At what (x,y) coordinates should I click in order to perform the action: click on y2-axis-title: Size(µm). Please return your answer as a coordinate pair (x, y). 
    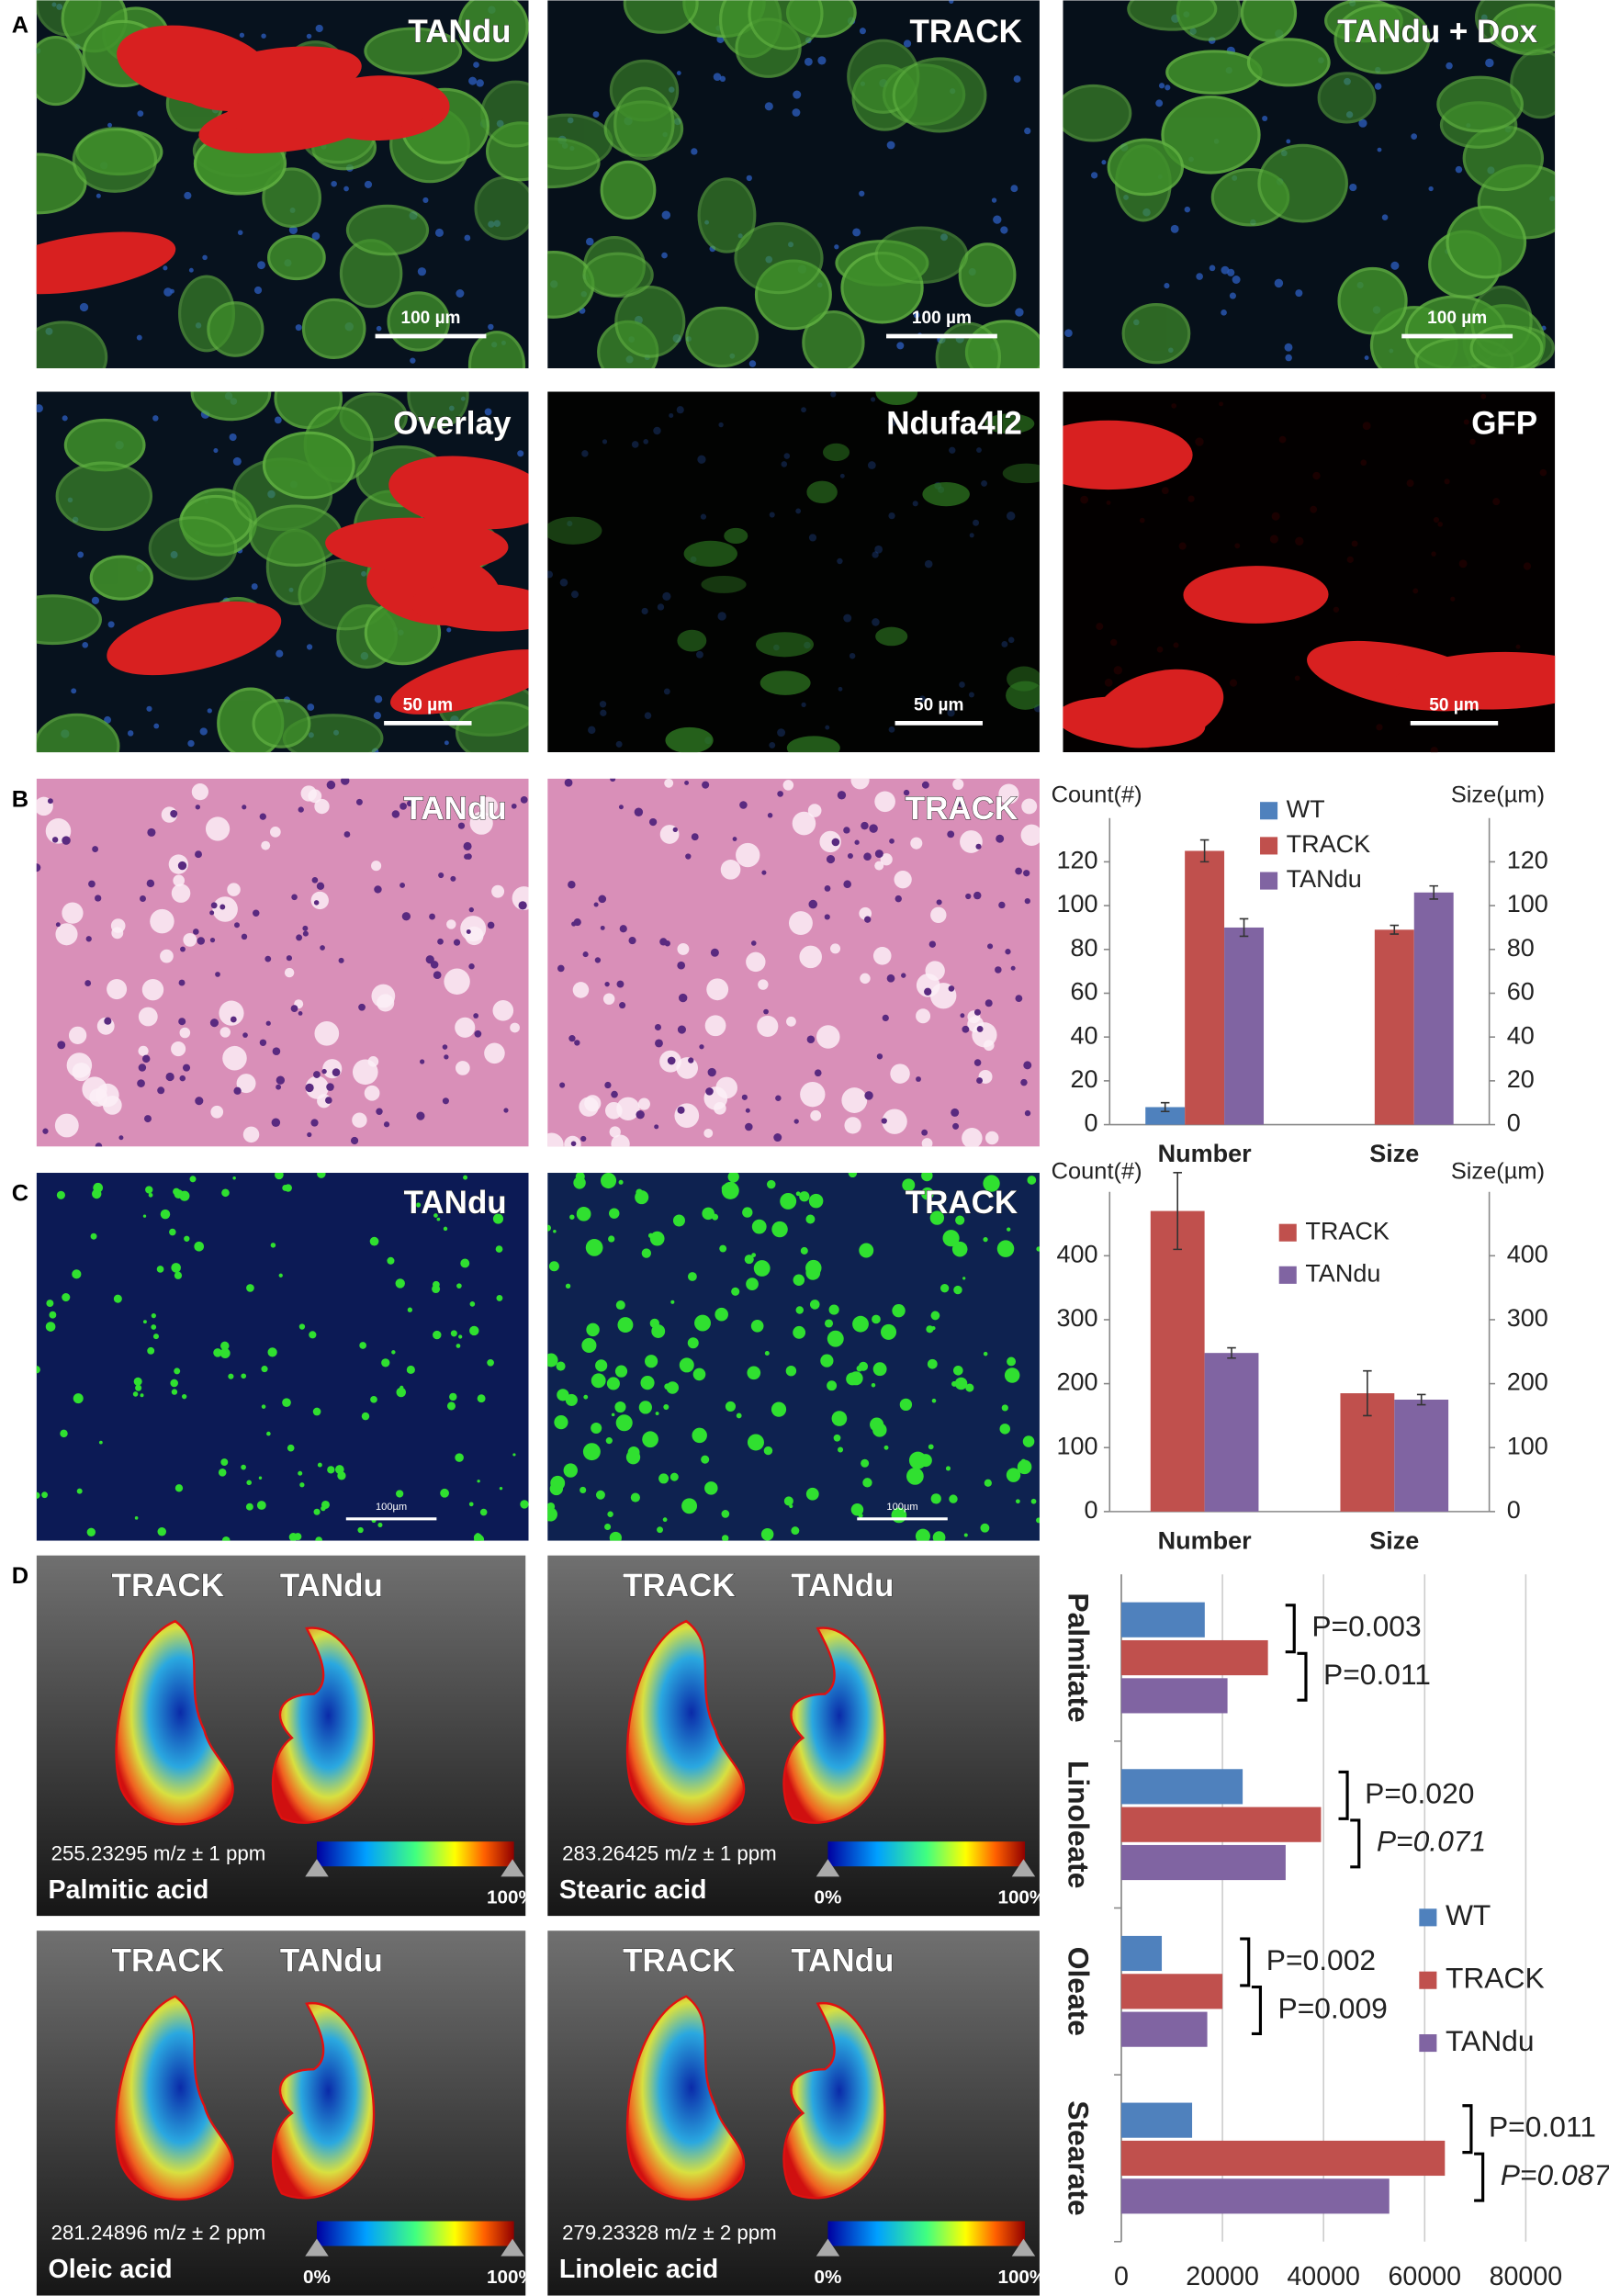
    Looking at the image, I should click on (1498, 1172).